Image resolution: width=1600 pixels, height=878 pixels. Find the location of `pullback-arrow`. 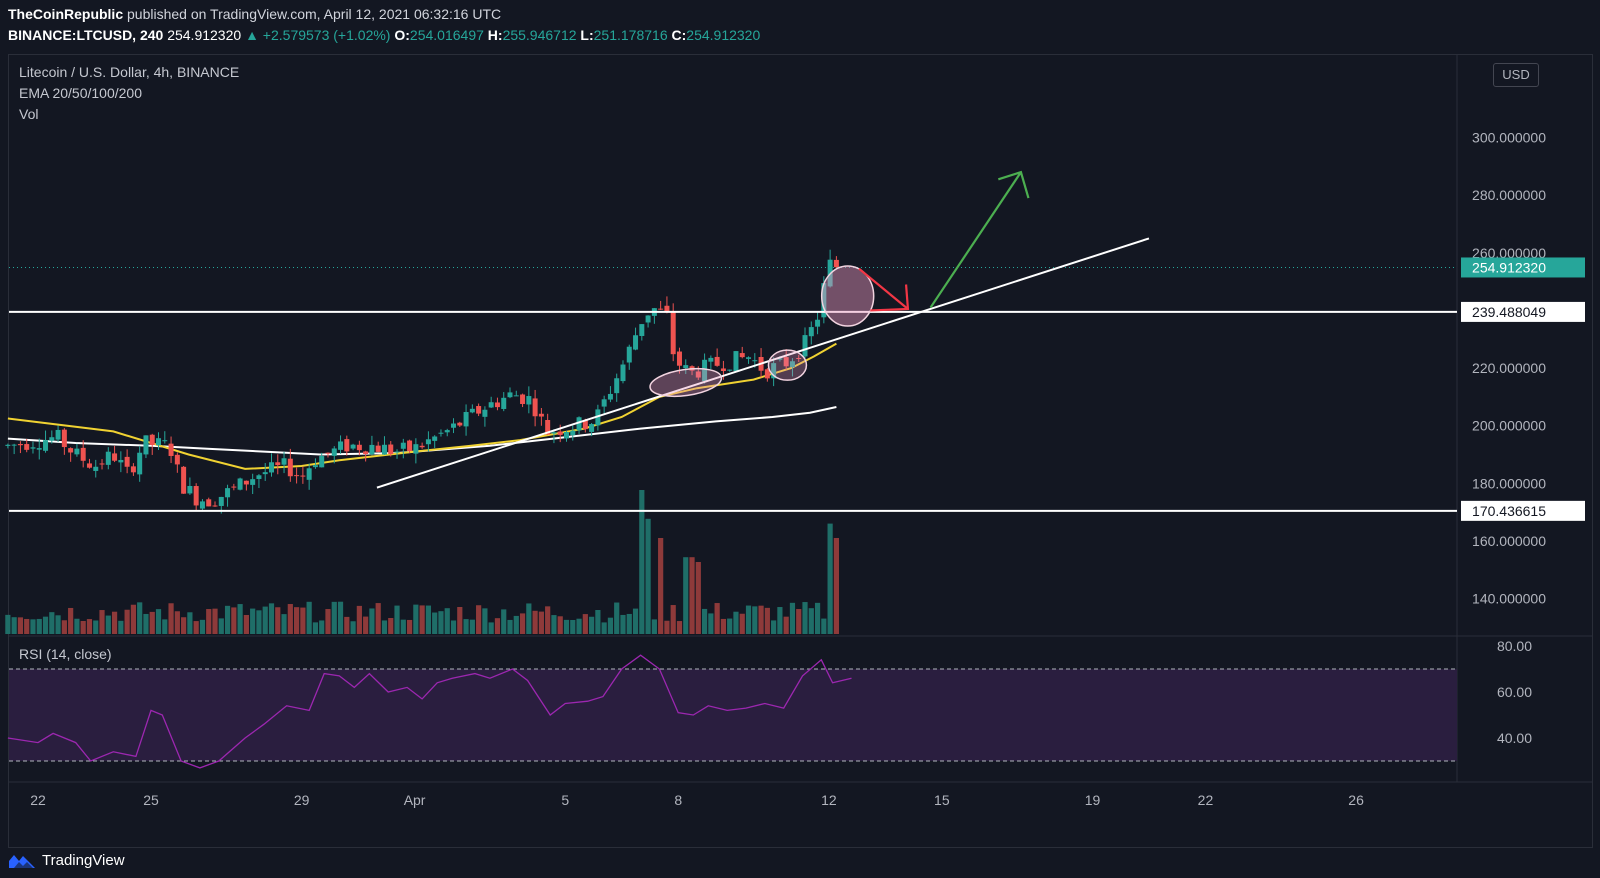

pullback-arrow is located at coordinates (884, 289).